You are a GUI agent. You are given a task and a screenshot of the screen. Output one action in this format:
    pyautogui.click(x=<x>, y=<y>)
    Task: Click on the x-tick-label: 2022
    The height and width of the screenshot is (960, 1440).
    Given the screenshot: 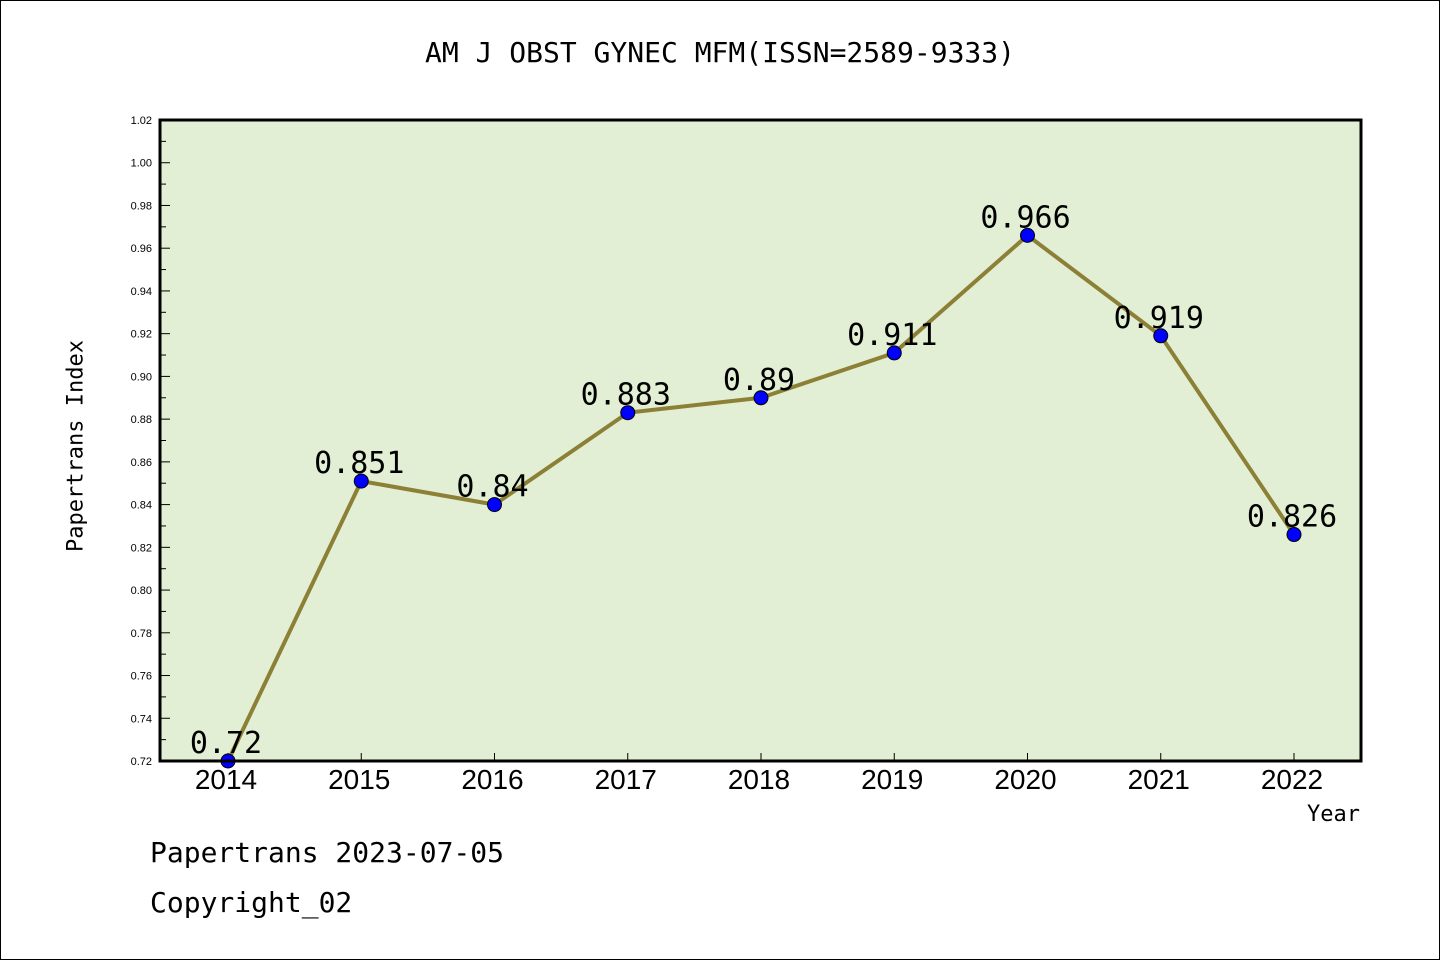 What is the action you would take?
    pyautogui.click(x=1292, y=779)
    